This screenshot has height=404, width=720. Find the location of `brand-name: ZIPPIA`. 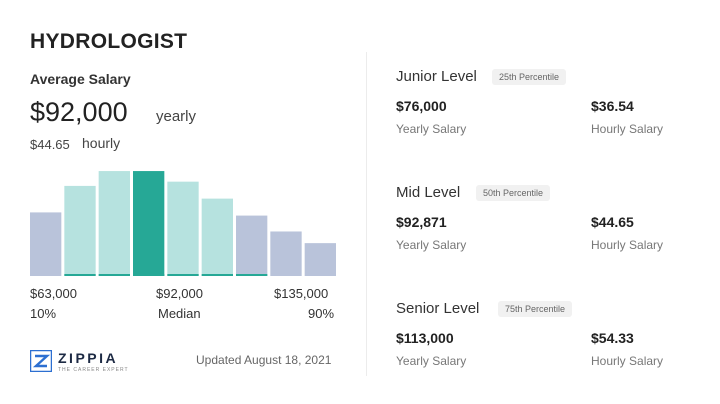

brand-name: ZIPPIA is located at coordinates (88, 358).